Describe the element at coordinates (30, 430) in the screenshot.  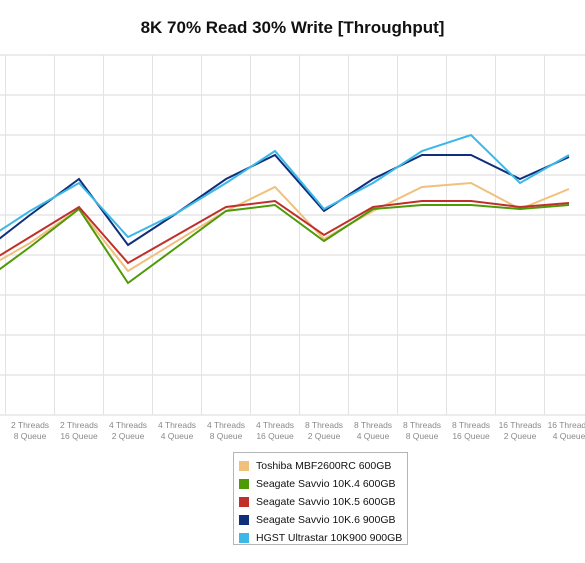
I see `x-tick-label: 2 Threads 8 Queue` at that location.